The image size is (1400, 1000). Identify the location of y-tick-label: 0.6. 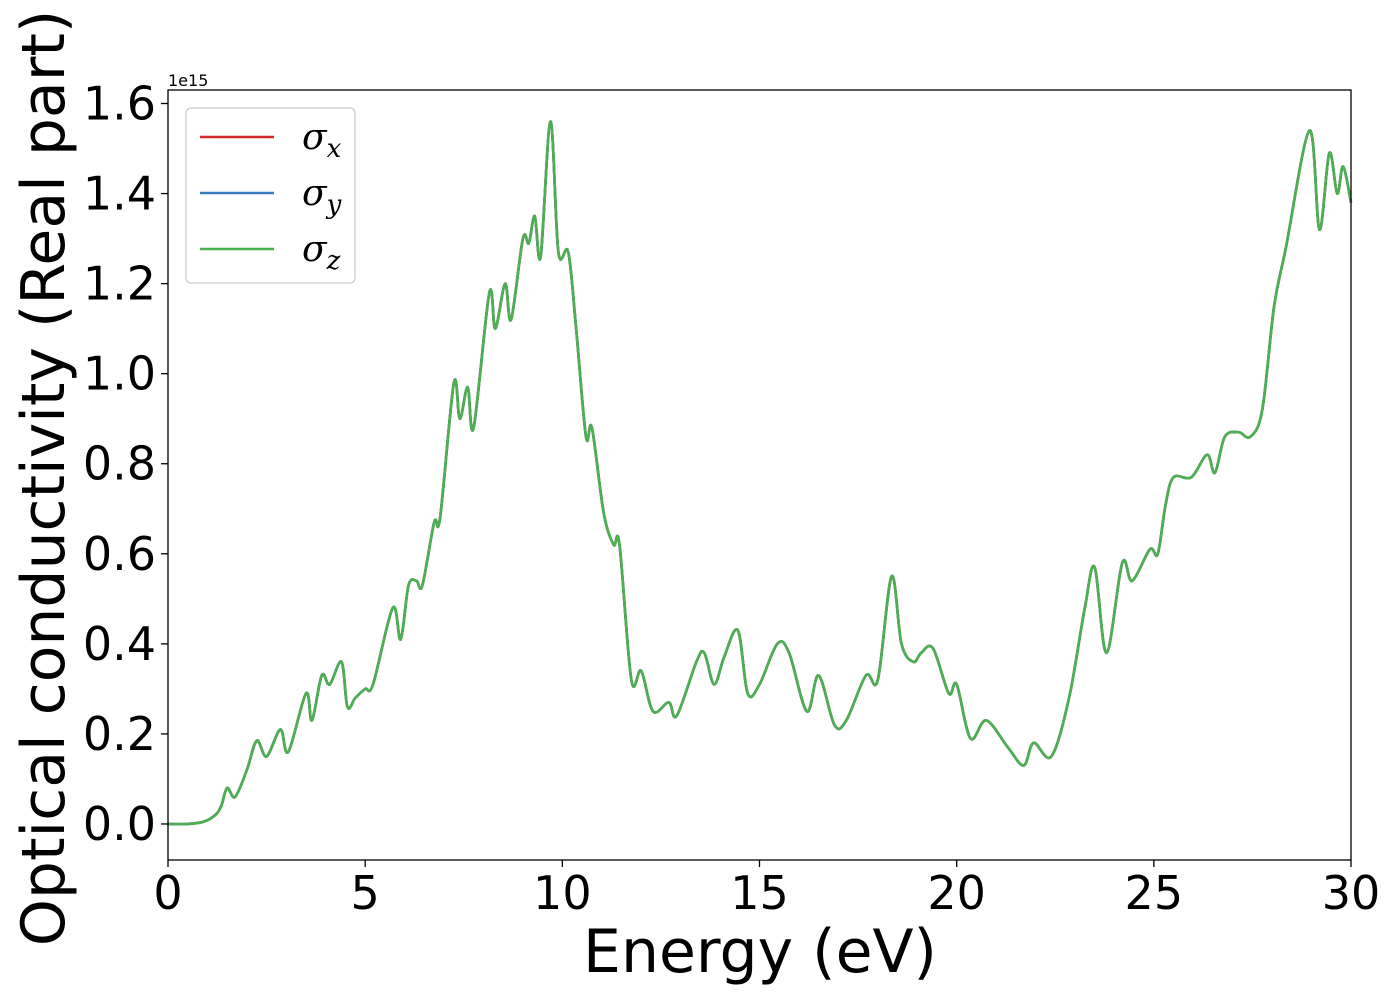
(119, 554).